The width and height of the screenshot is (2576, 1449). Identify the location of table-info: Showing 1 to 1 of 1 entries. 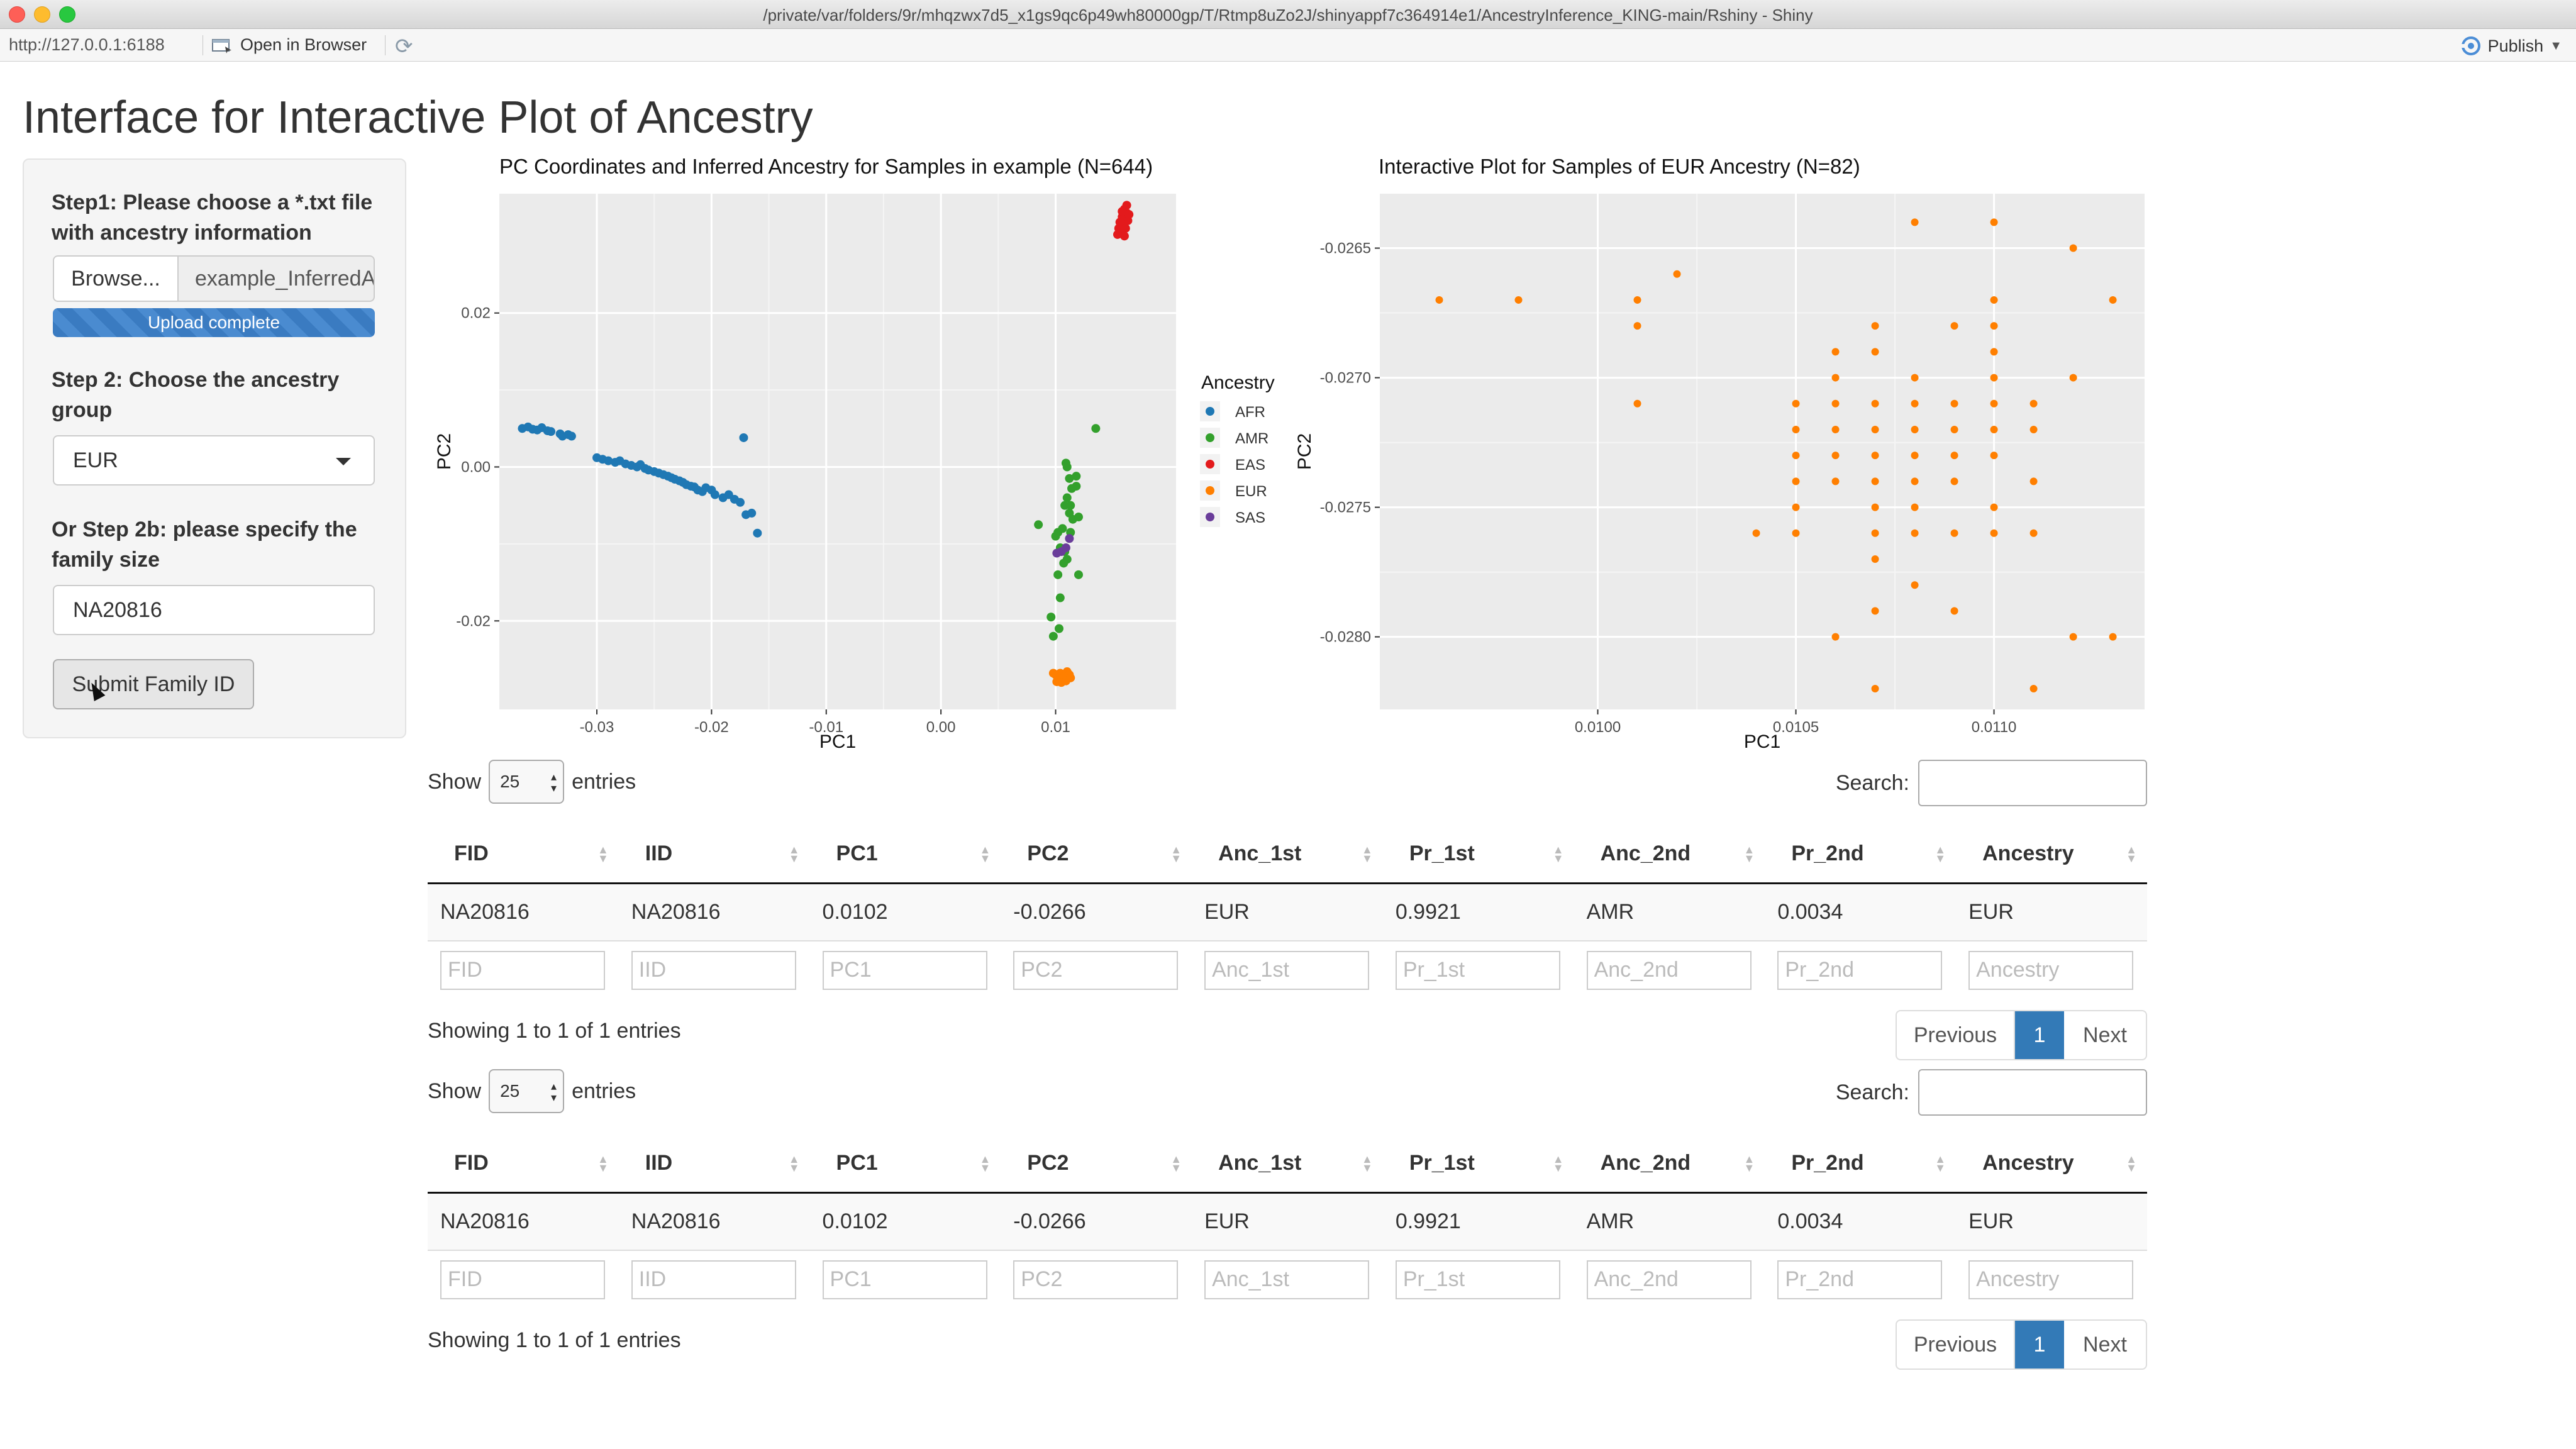
(554, 1340).